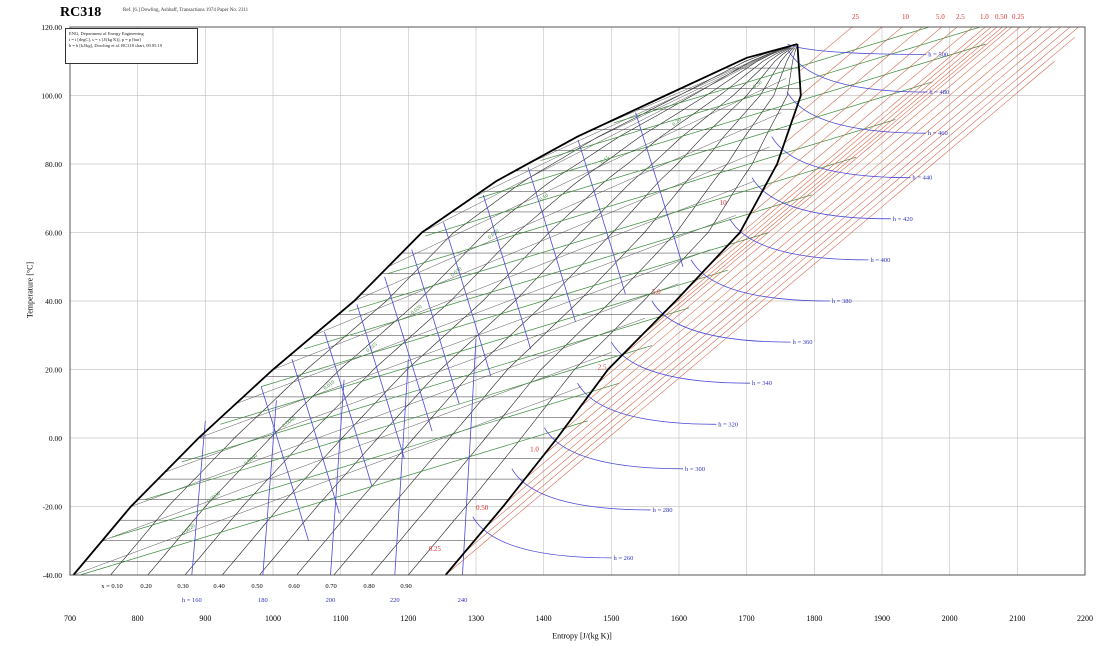 Image resolution: width=1097 pixels, height=646 pixels. Describe the element at coordinates (1001, 17) in the screenshot. I see `top-pressure-label: 0.50` at that location.